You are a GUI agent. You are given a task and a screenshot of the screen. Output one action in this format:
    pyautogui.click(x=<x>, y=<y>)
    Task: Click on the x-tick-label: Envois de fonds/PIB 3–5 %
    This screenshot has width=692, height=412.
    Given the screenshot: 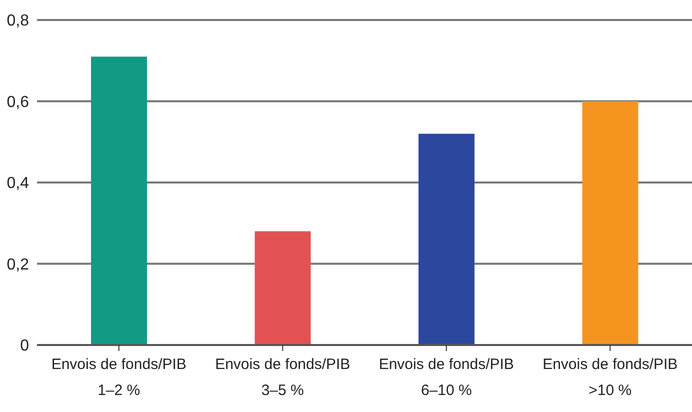 What is the action you would take?
    pyautogui.click(x=282, y=377)
    